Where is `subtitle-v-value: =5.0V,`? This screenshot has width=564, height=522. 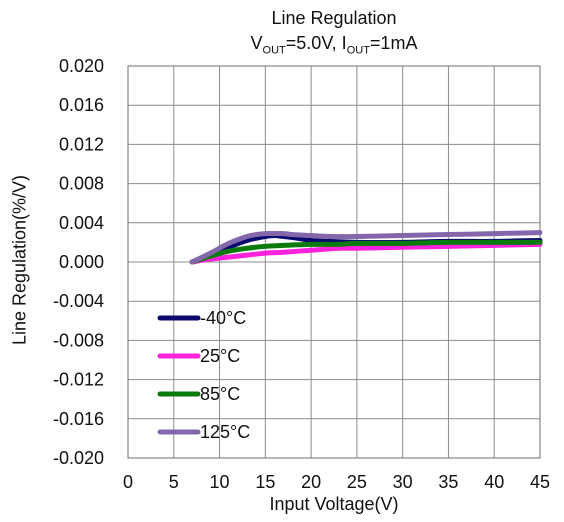
subtitle-v-value: =5.0V, is located at coordinates (313, 43).